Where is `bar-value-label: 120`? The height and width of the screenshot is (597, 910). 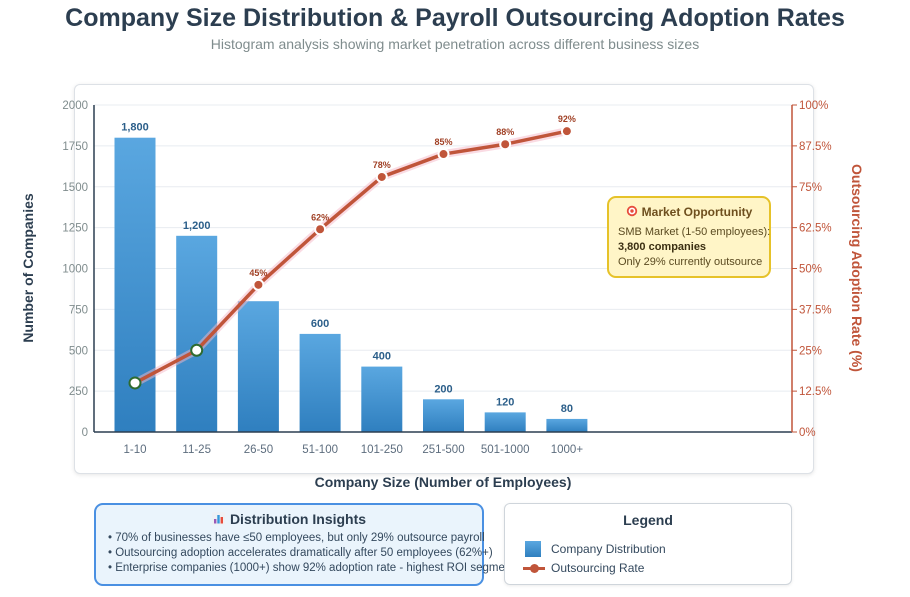 bar-value-label: 120 is located at coordinates (505, 402).